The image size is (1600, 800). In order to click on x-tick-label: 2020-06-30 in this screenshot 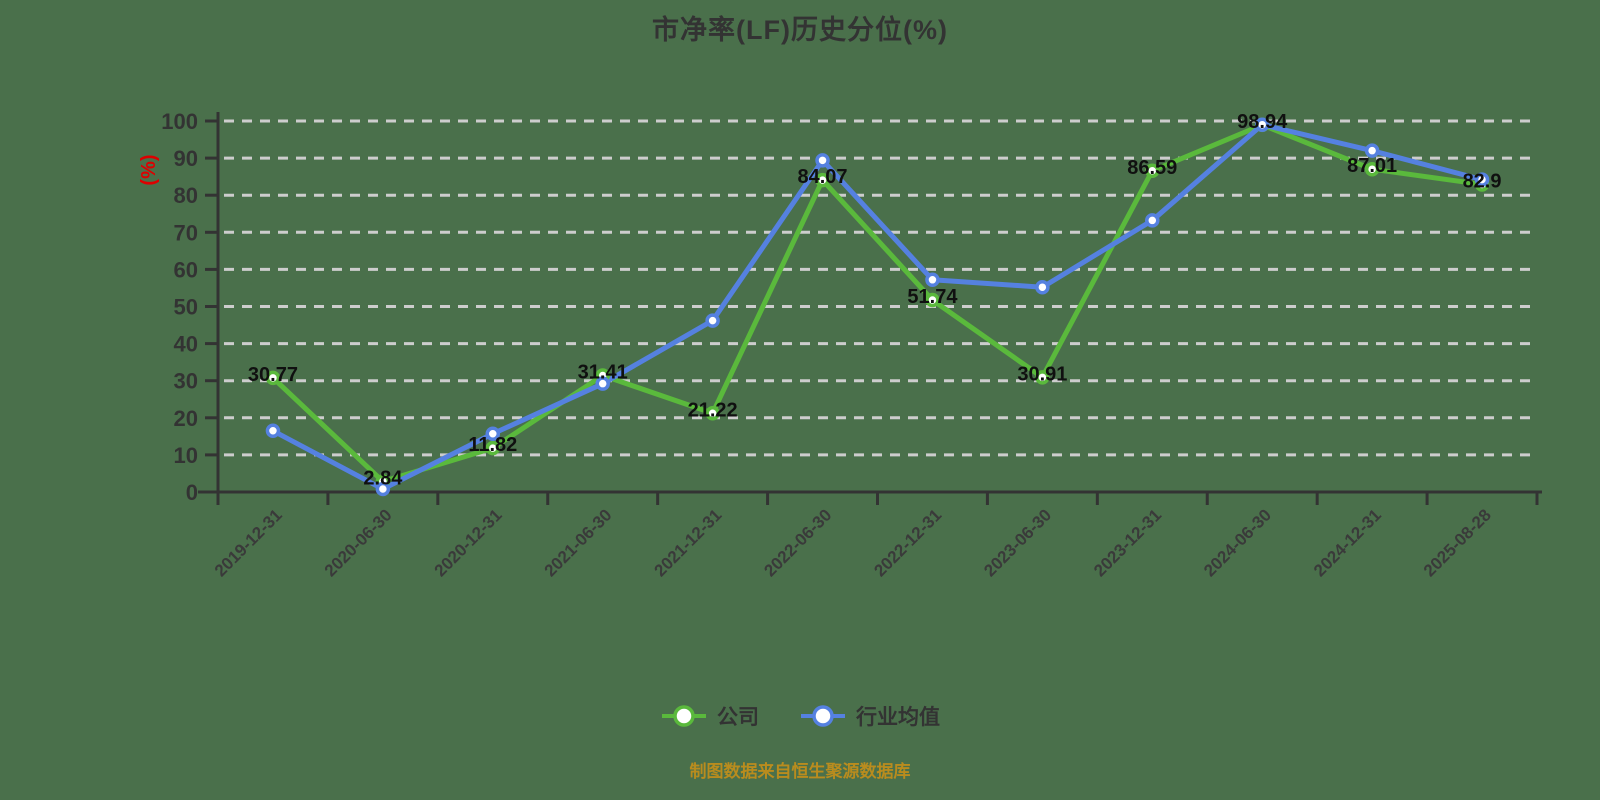, I will do `click(358, 542)`.